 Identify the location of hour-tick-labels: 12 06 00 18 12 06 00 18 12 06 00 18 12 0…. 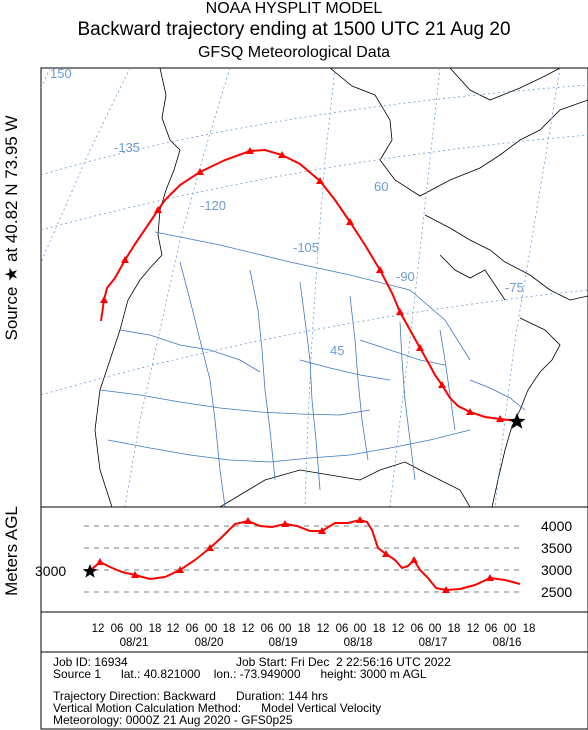
(314, 629).